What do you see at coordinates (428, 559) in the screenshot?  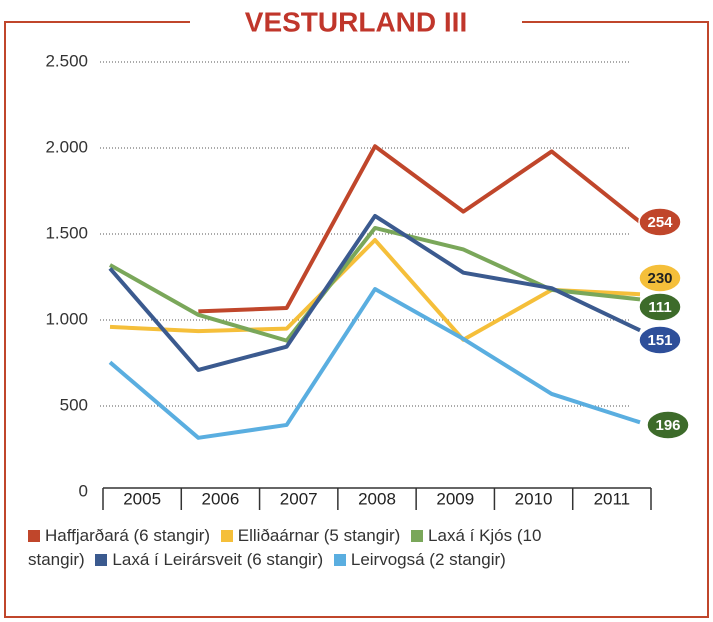 I see `legend-label: Leirvogsá (2 stangir)` at bounding box center [428, 559].